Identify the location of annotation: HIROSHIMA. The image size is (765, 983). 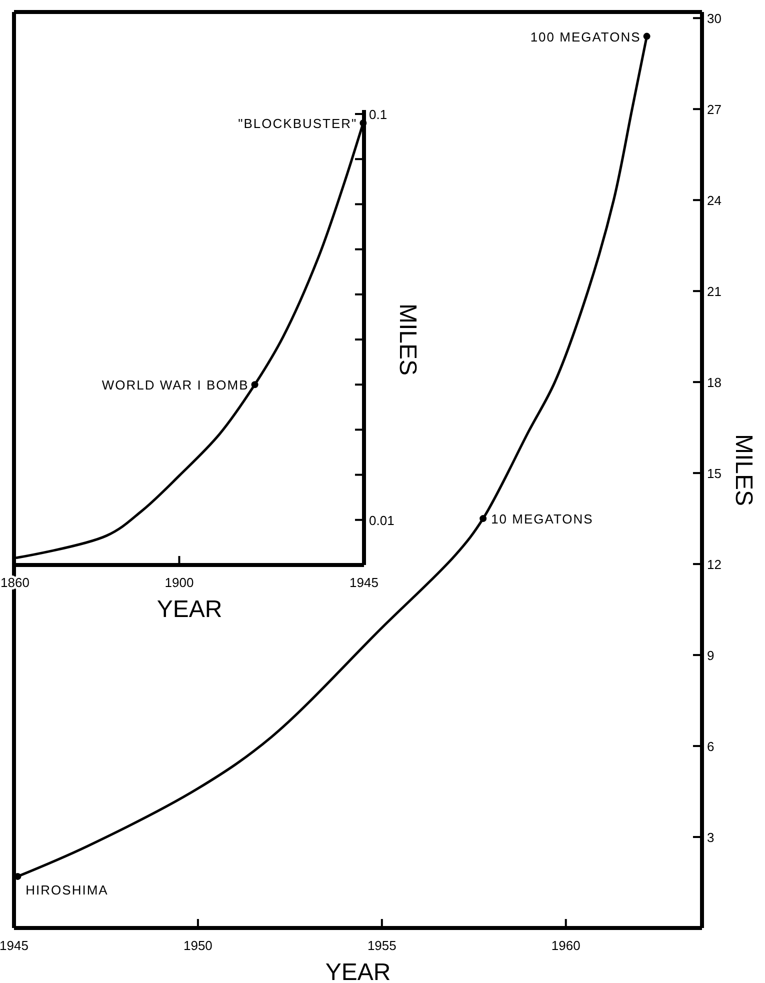
(67, 890).